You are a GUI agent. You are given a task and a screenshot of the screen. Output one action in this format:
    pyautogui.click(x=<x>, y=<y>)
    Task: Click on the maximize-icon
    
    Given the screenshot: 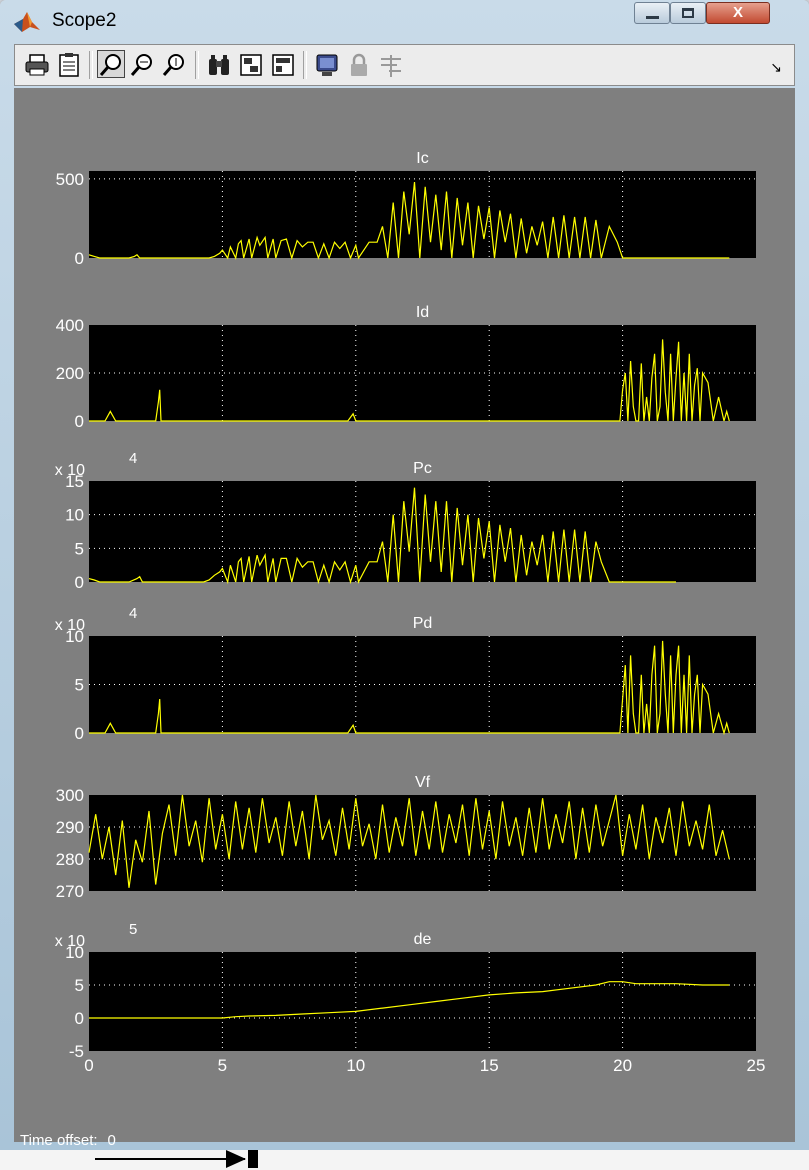 What is the action you would take?
    pyautogui.click(x=688, y=13)
    